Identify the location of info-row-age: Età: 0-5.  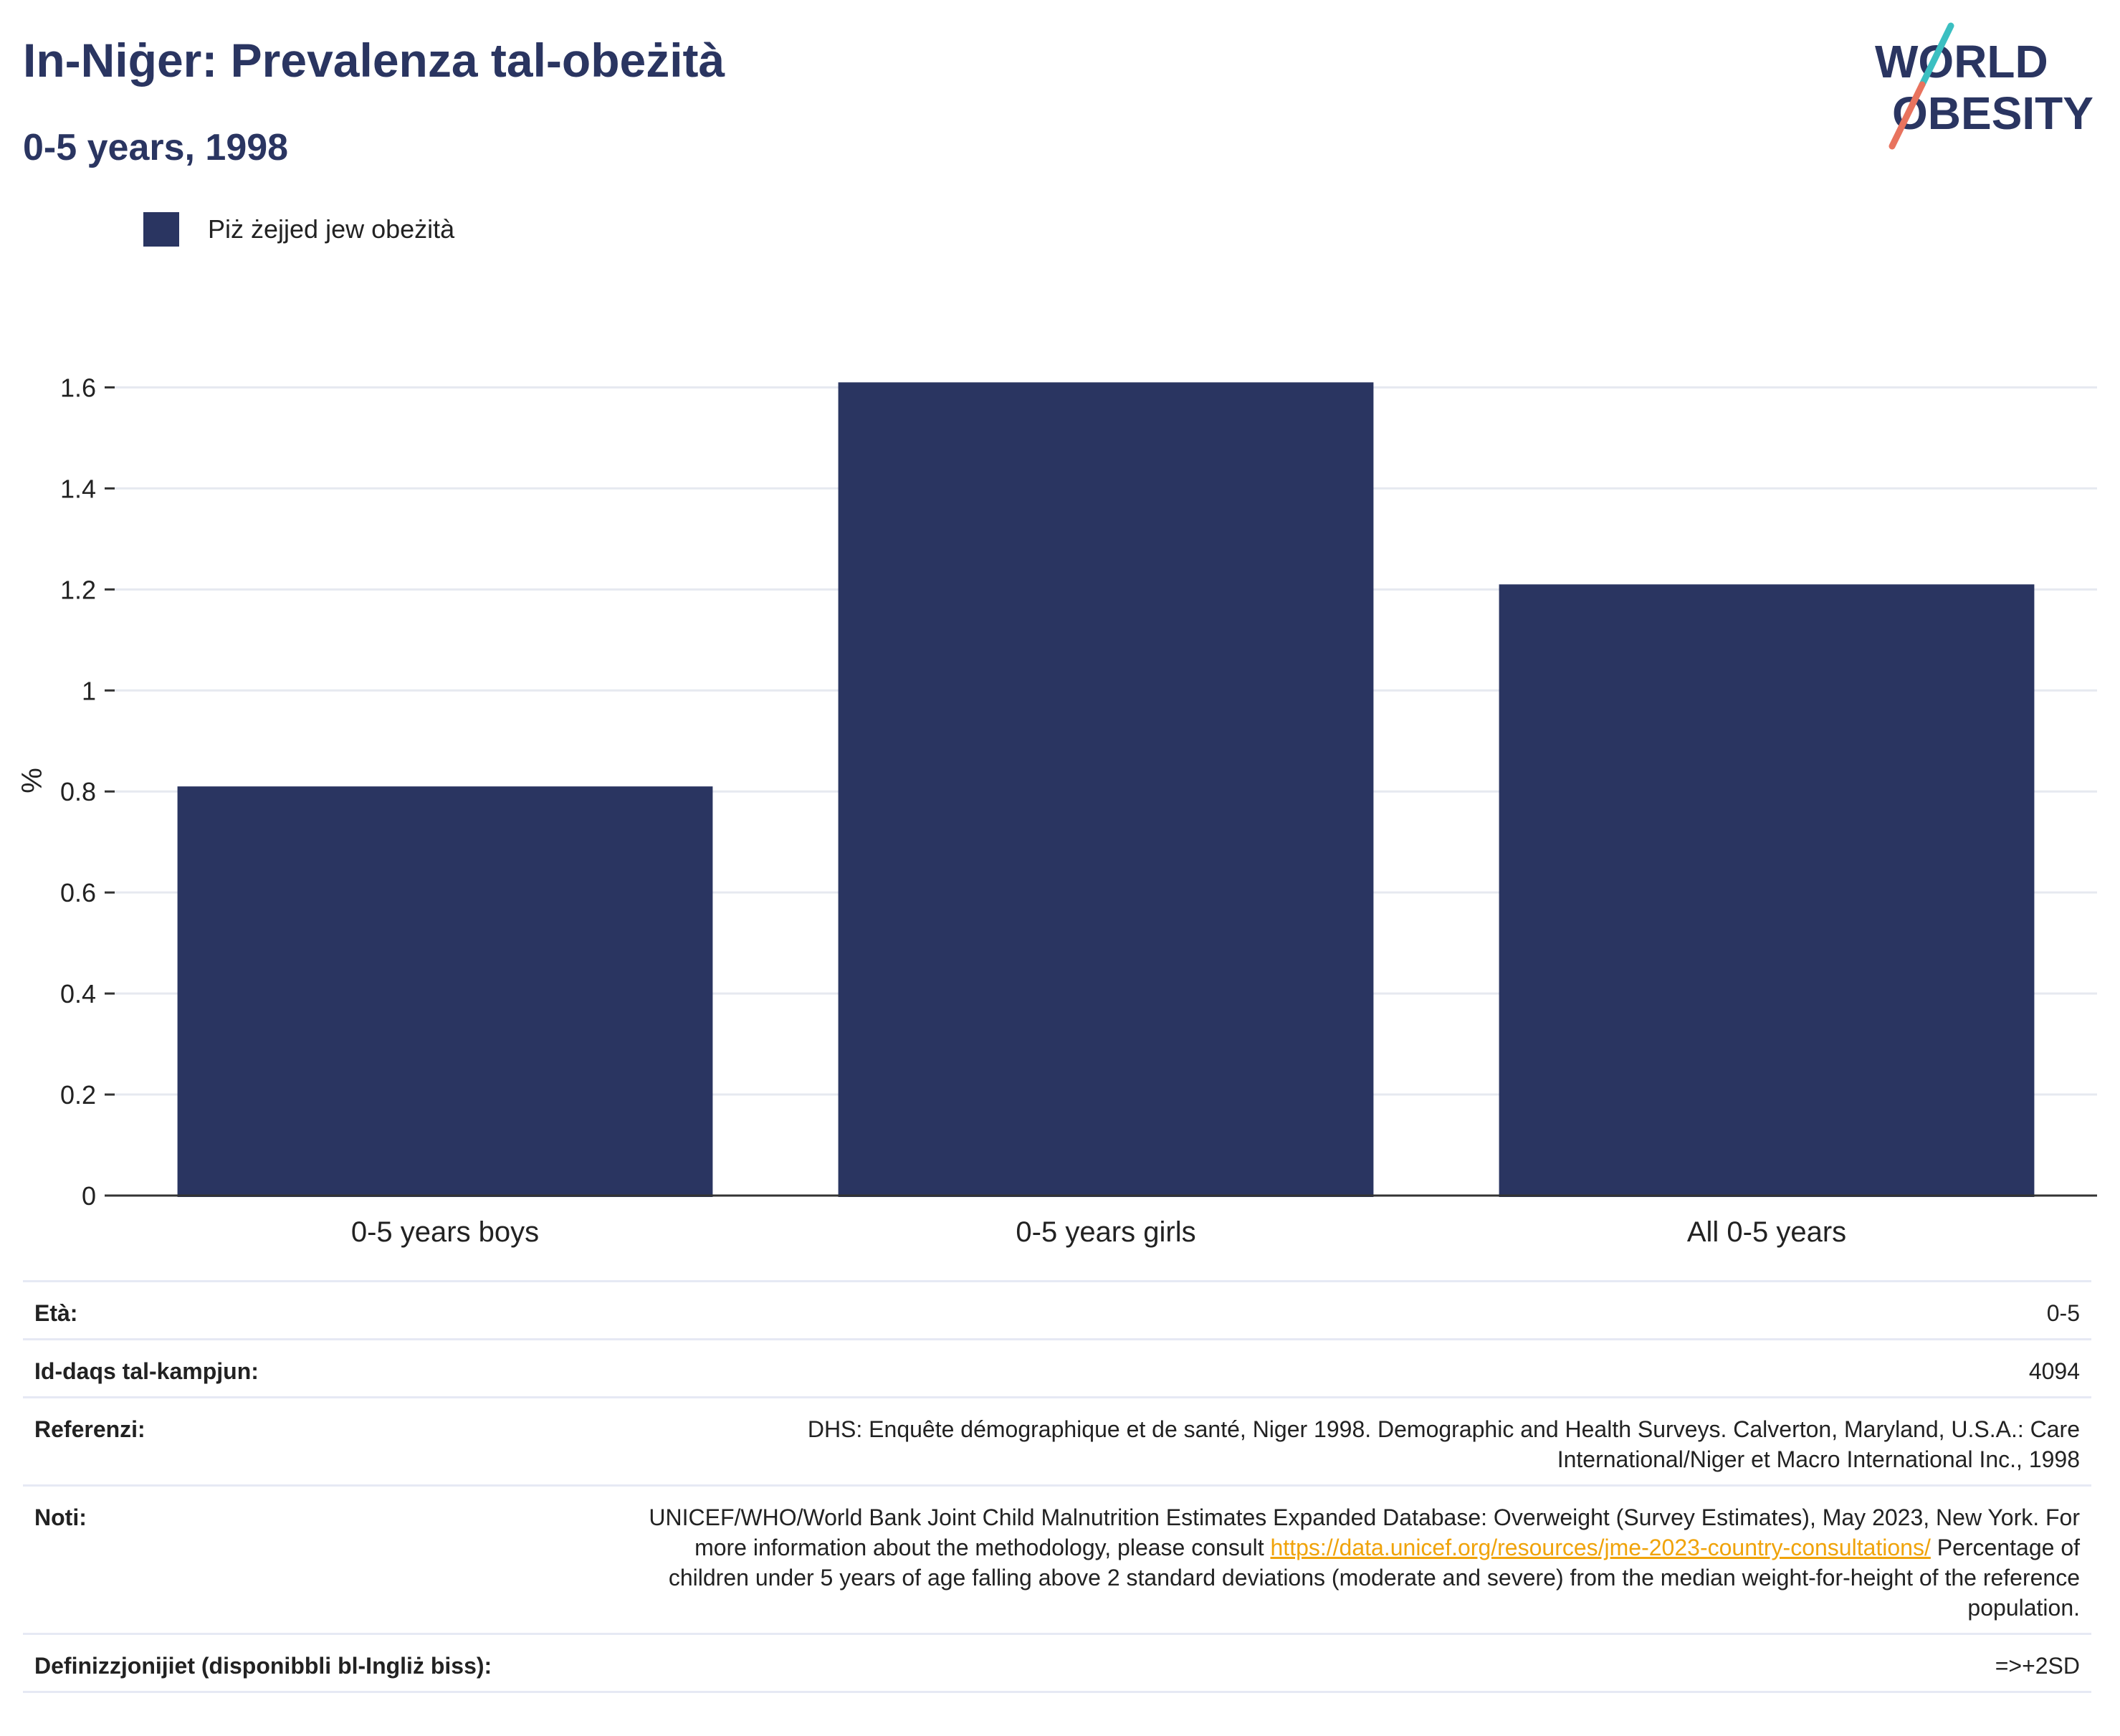
(1057, 1310).